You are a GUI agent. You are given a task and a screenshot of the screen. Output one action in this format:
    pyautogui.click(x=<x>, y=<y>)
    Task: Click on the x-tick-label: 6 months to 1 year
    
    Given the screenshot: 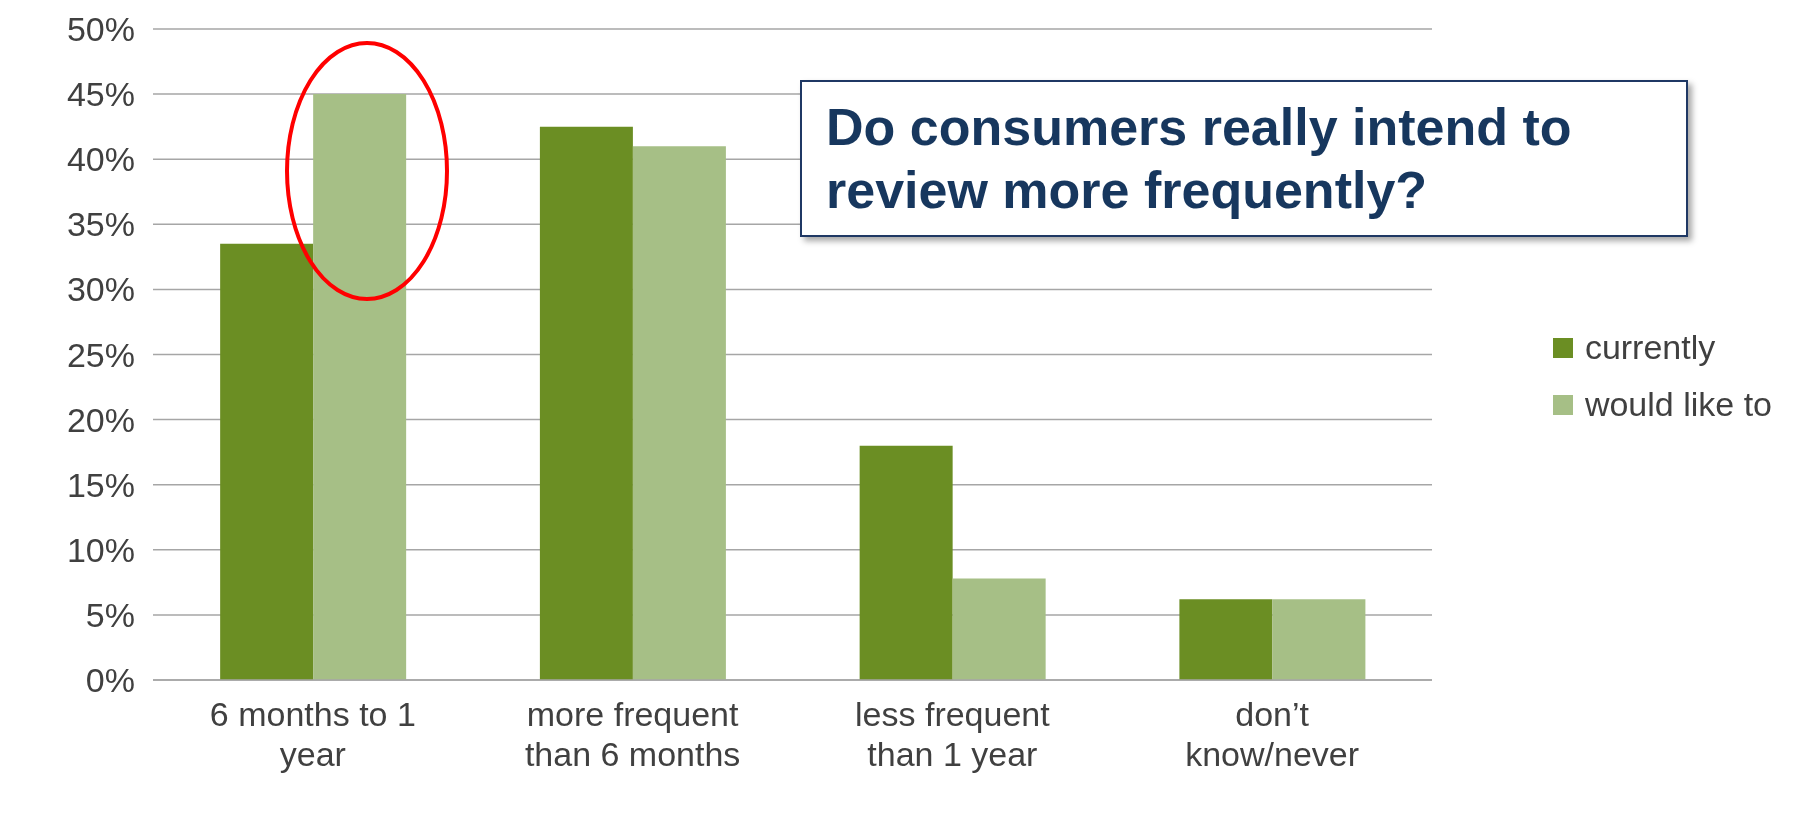 What is the action you would take?
    pyautogui.click(x=312, y=734)
    